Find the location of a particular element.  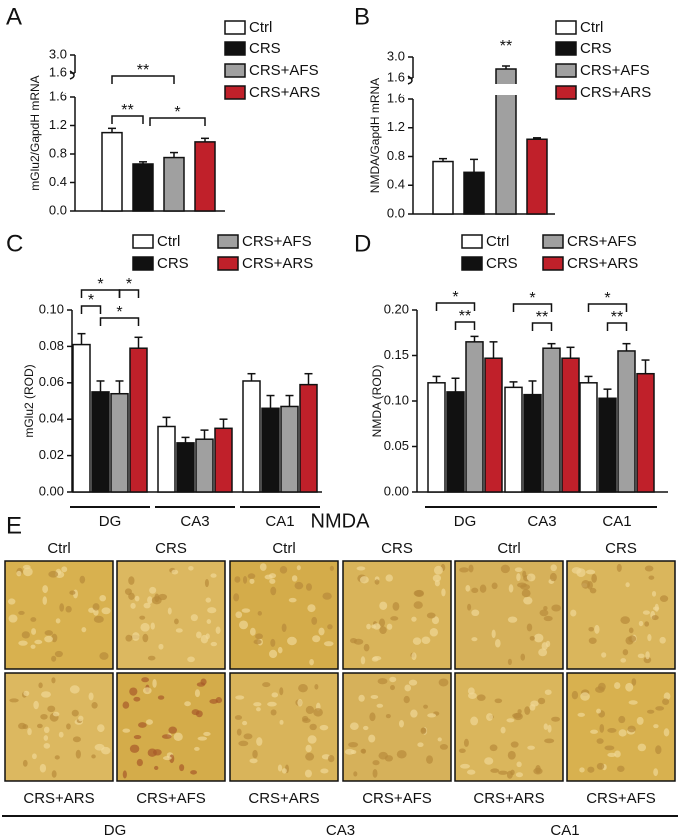

y-axis-label: mGlu2 (ROD) is located at coordinates (29, 400).